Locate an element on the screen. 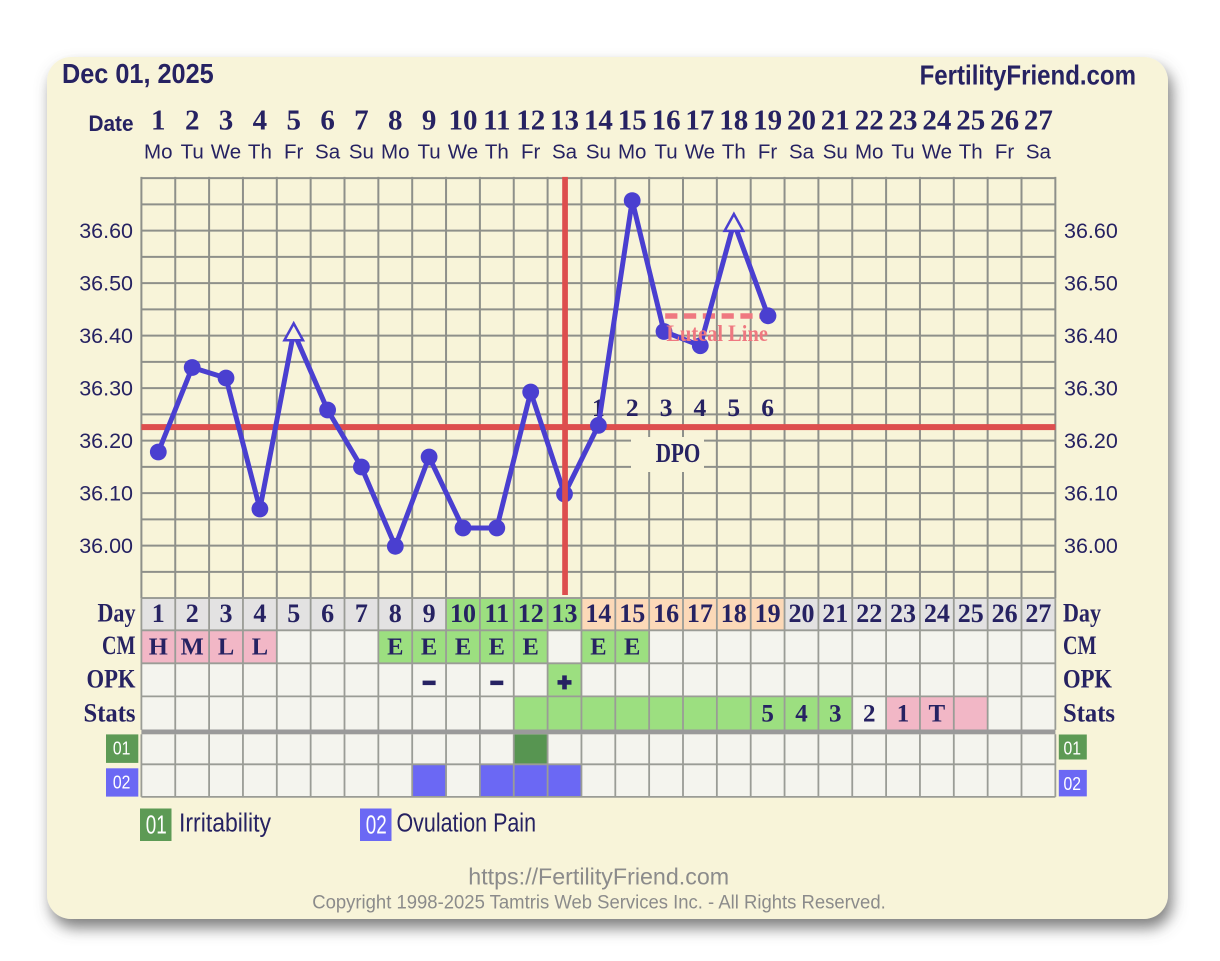 The height and width of the screenshot is (961, 1220). svg-text: 23 is located at coordinates (903, 121).